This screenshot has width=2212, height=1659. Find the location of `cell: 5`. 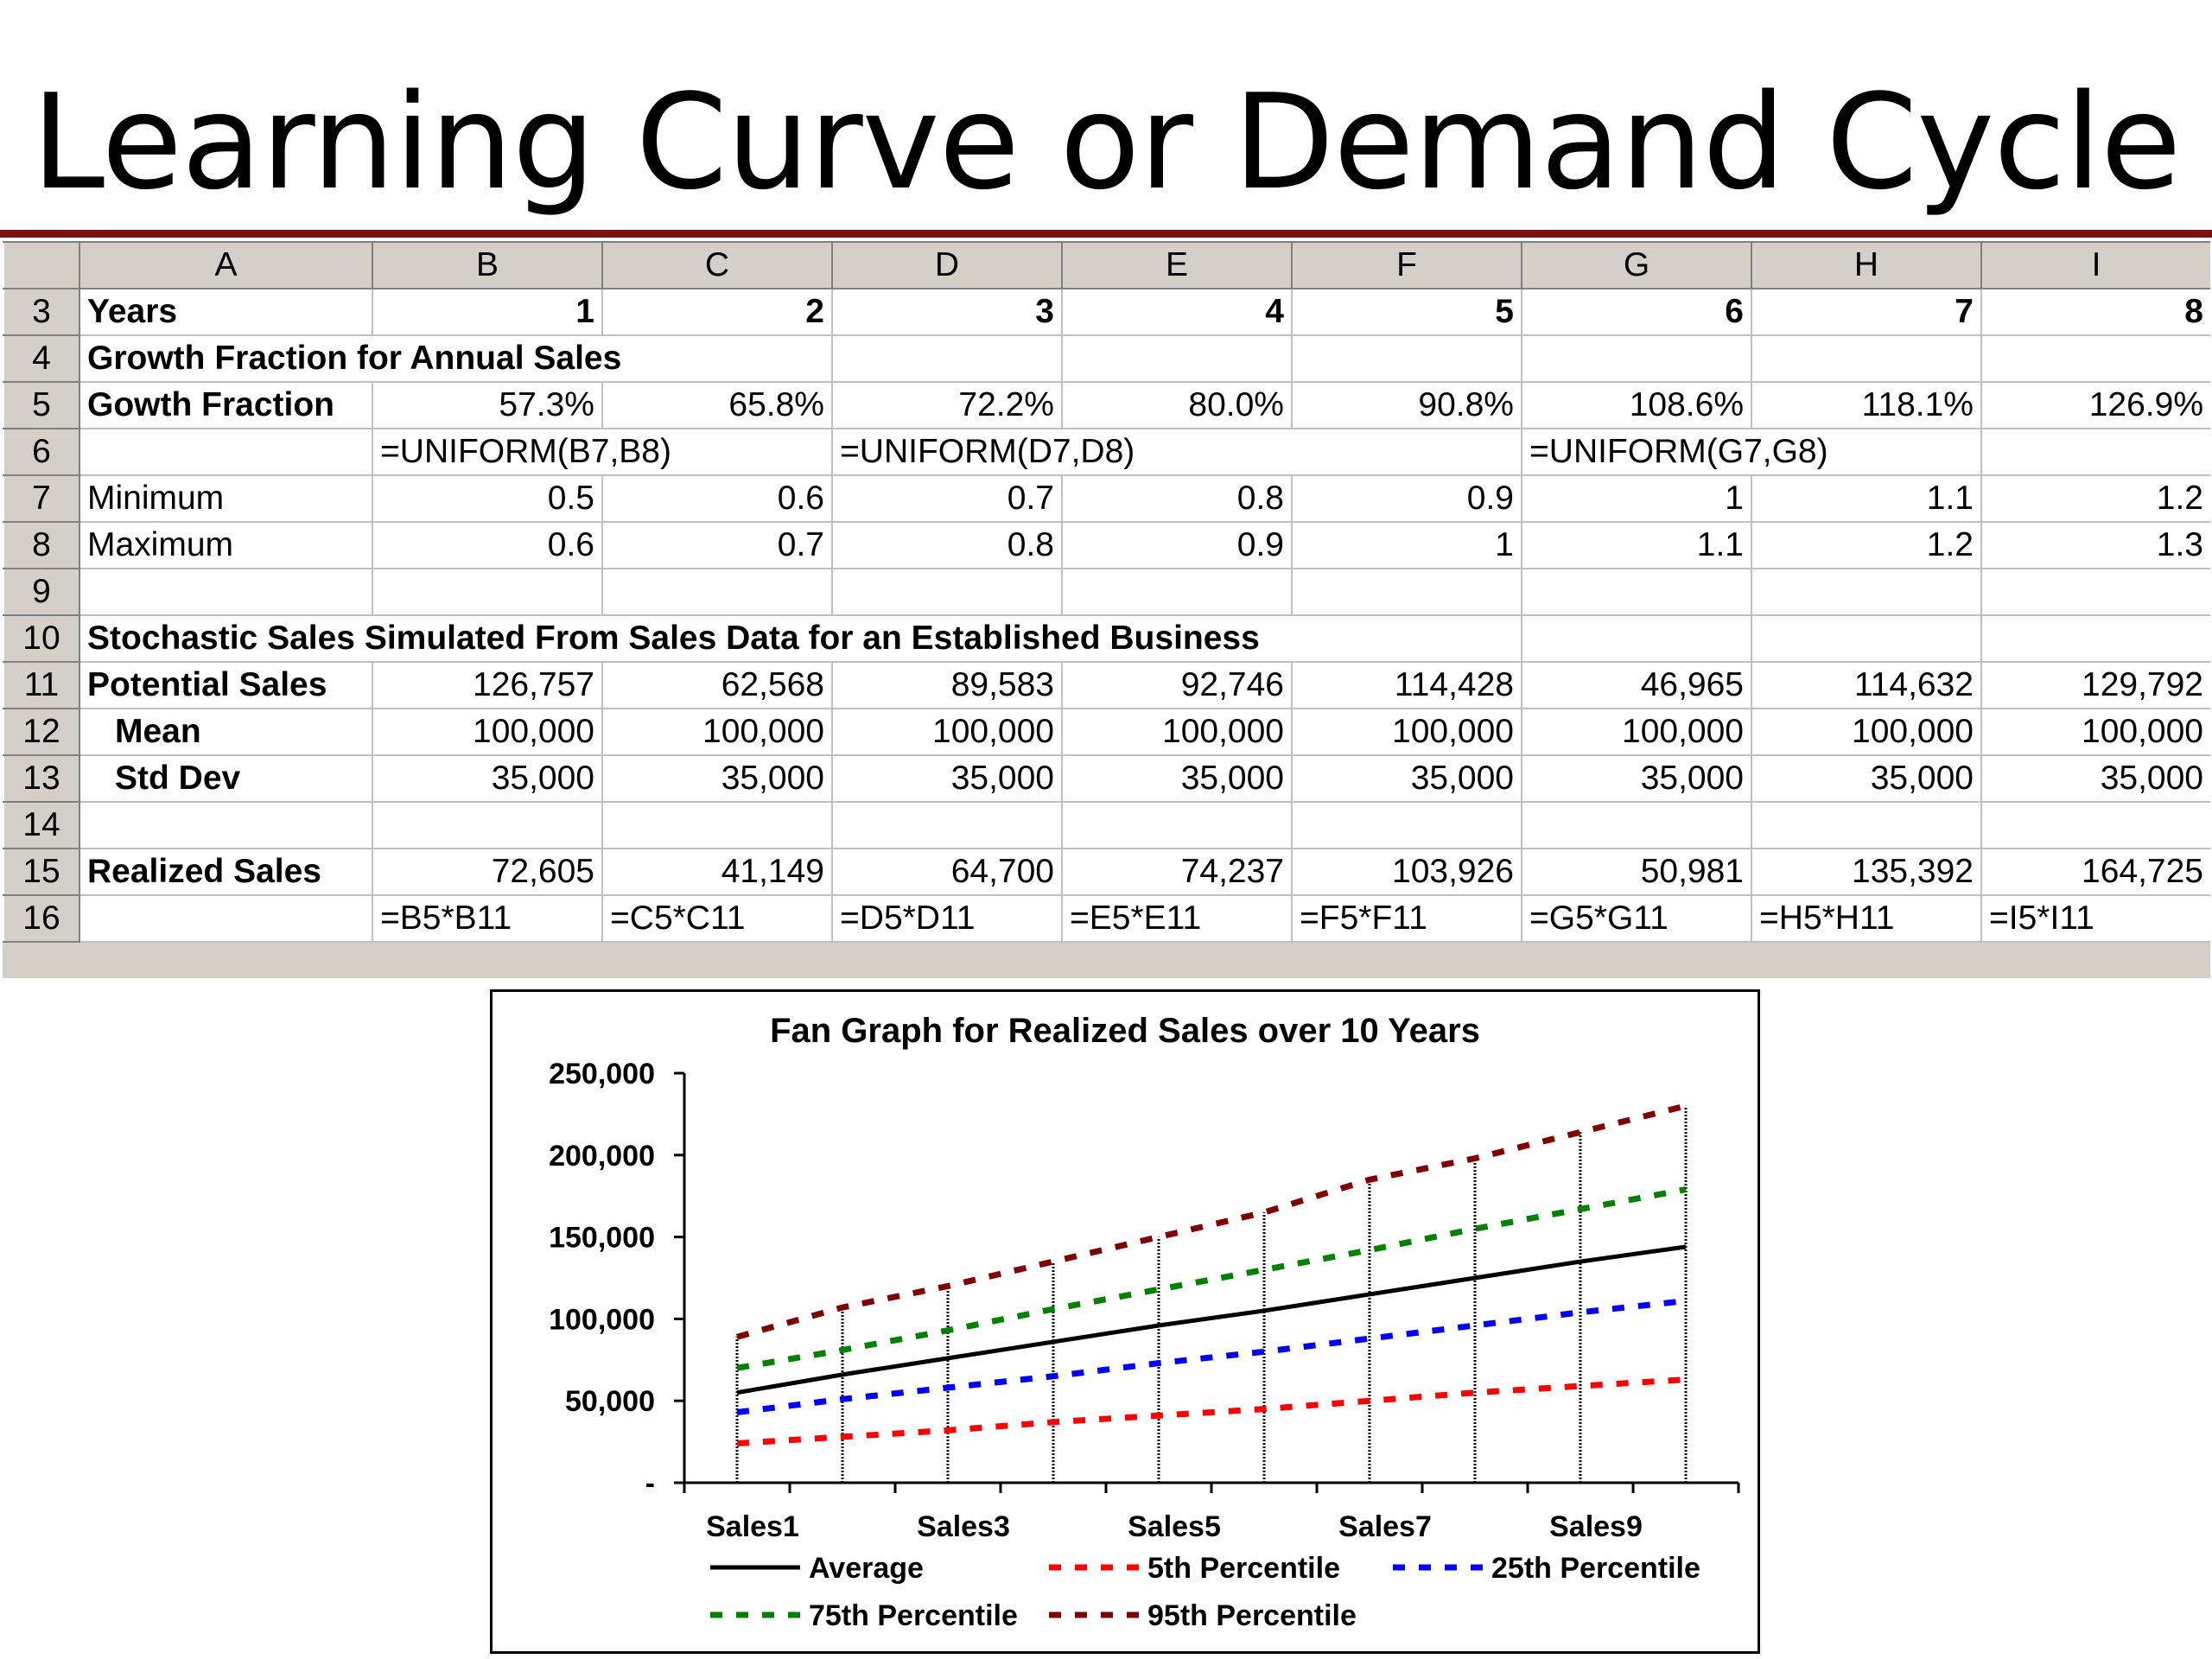

cell: 5 is located at coordinates (1406, 312).